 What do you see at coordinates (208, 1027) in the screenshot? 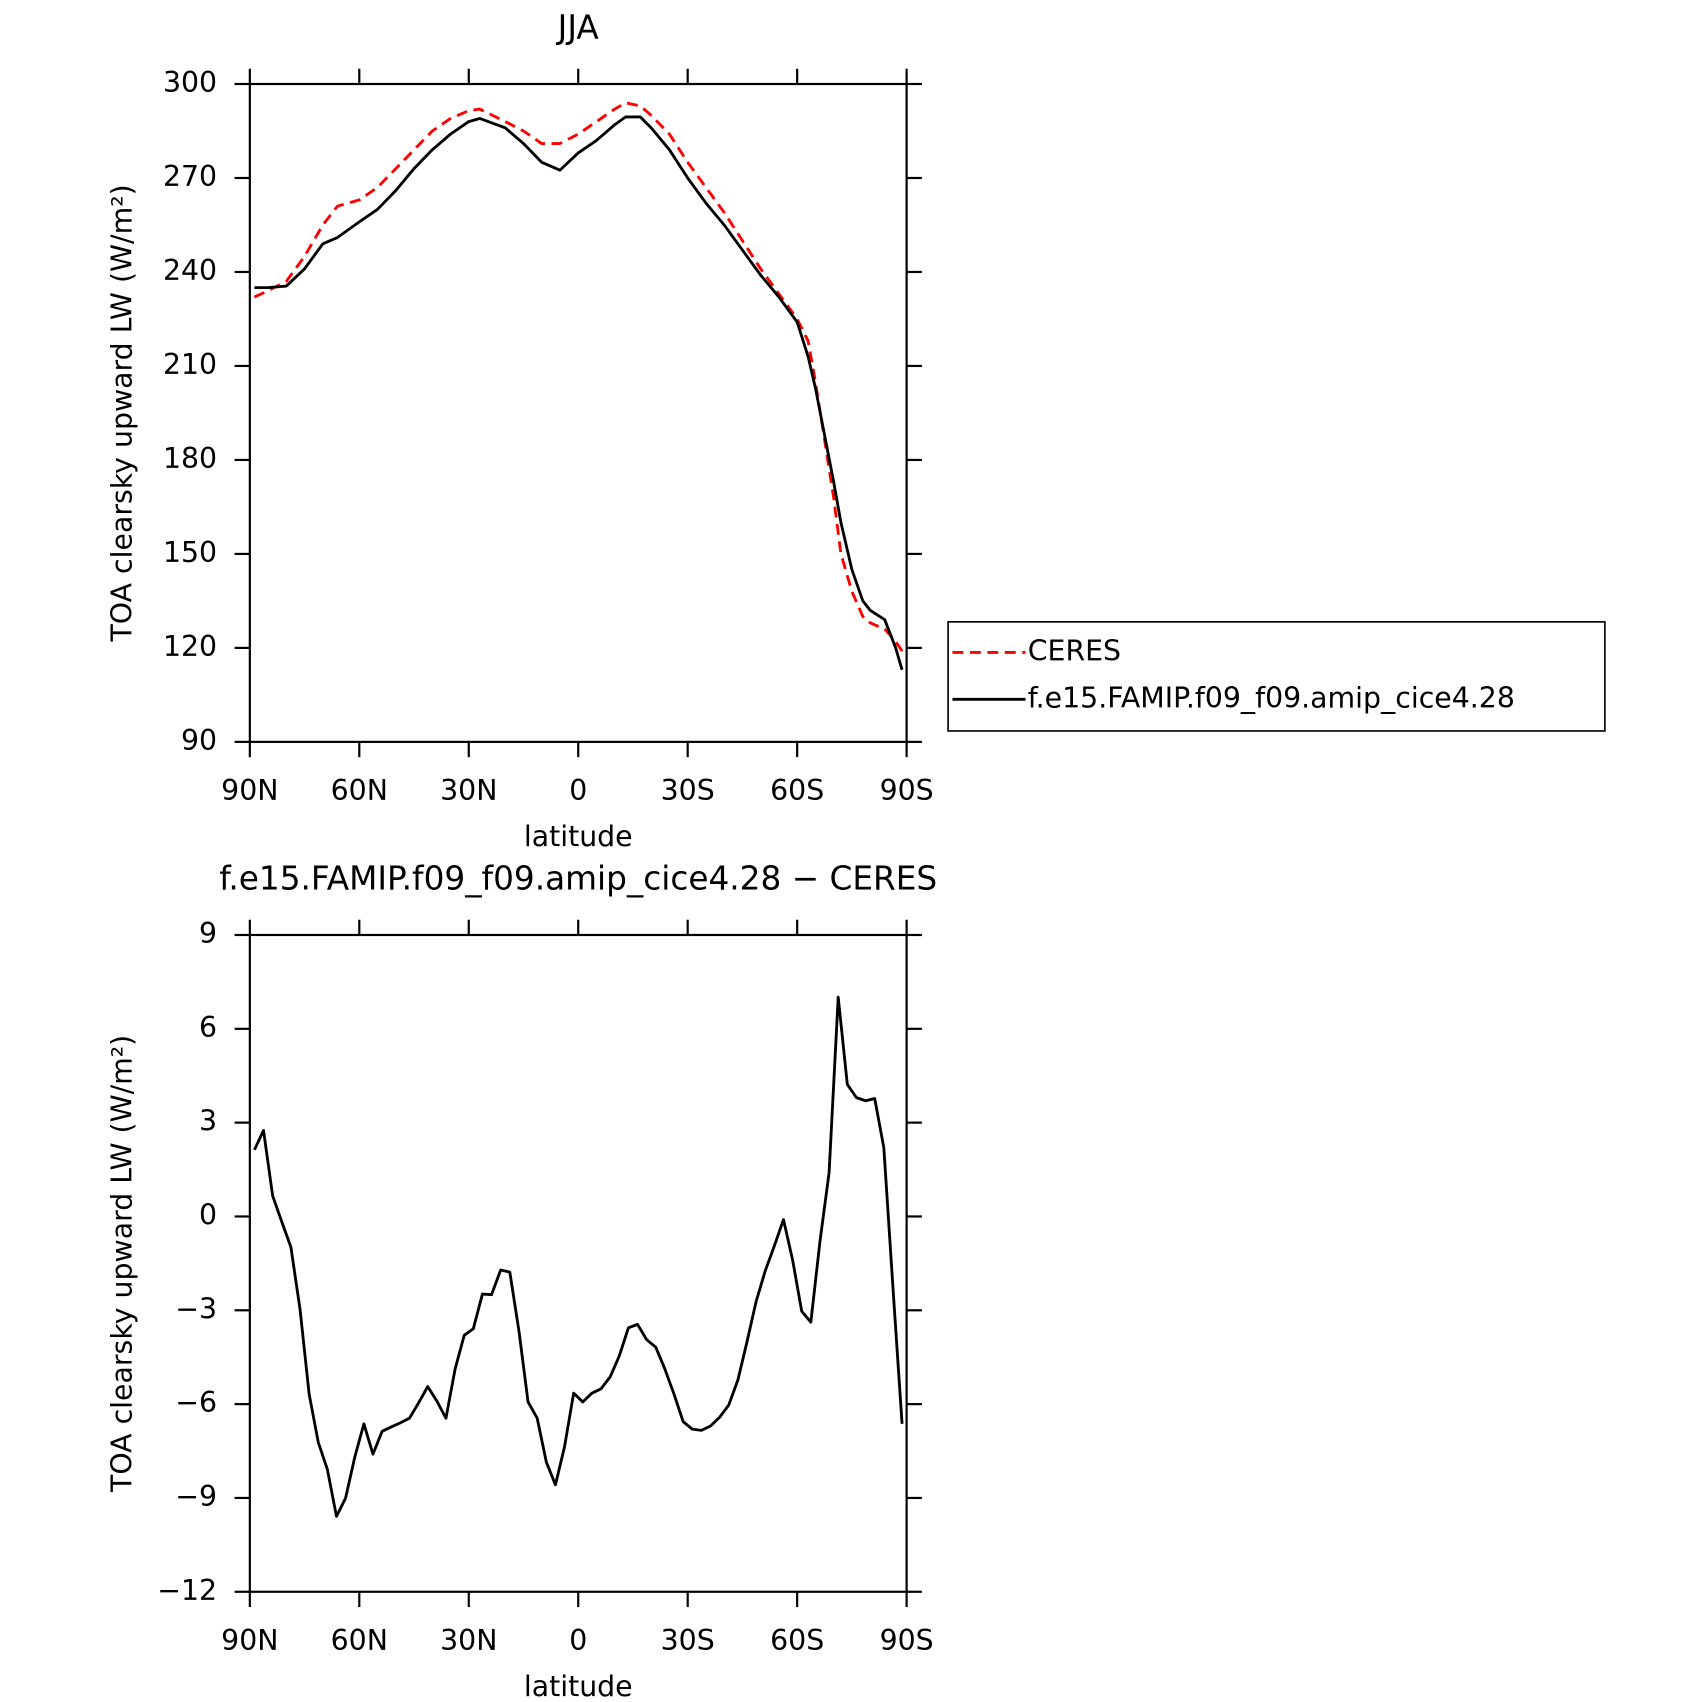
I see `y-tick-label: 6` at bounding box center [208, 1027].